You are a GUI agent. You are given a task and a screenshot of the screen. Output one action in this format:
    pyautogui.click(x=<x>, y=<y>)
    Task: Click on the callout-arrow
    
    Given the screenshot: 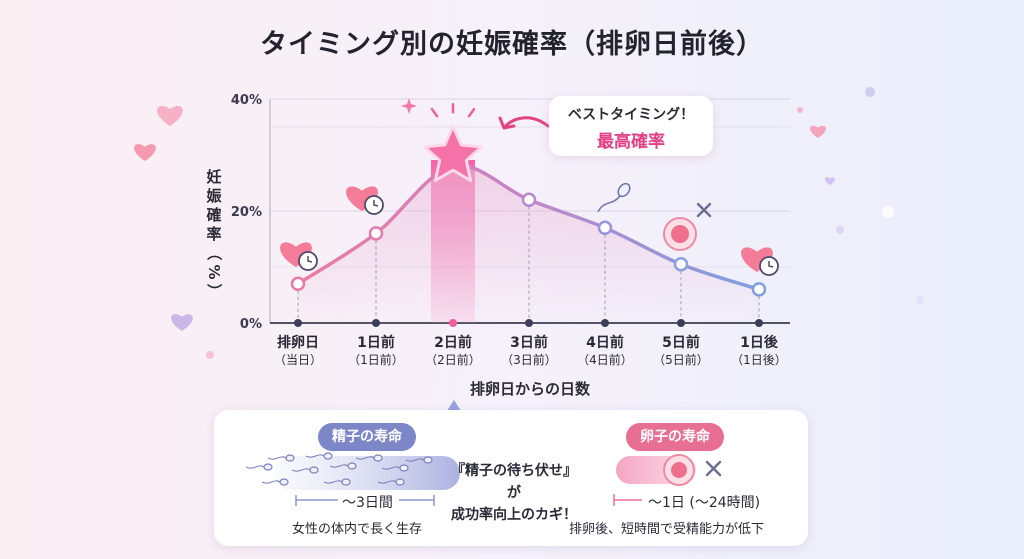 What is the action you would take?
    pyautogui.click(x=524, y=123)
    